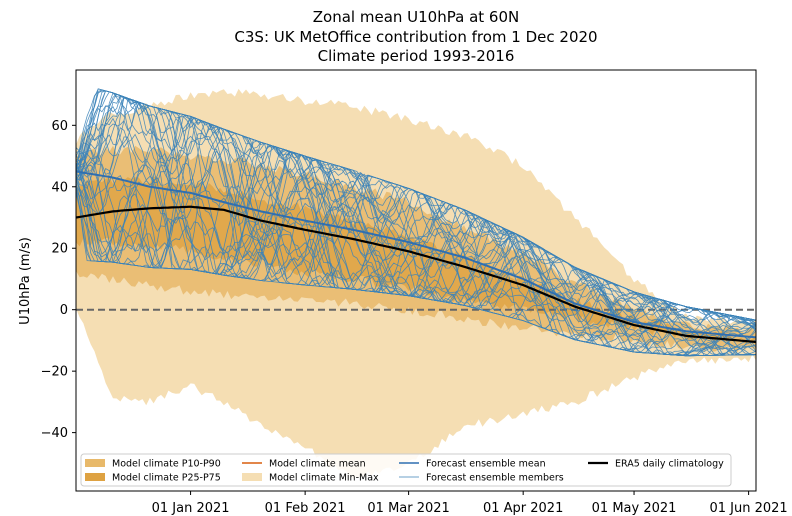 This screenshot has width=792, height=516. Describe the element at coordinates (495, 478) in the screenshot. I see `legend-label: Forecast ensemble members` at that location.